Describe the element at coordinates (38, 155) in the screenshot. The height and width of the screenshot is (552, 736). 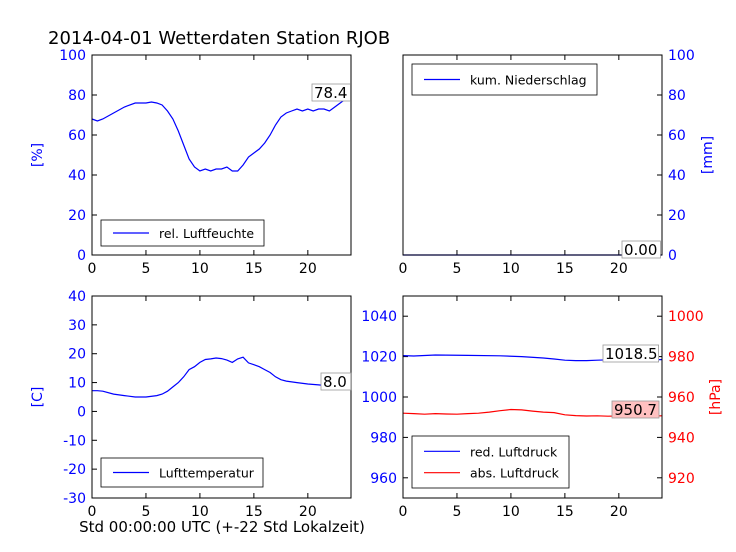
I see `y-axis-label: [%]` at that location.